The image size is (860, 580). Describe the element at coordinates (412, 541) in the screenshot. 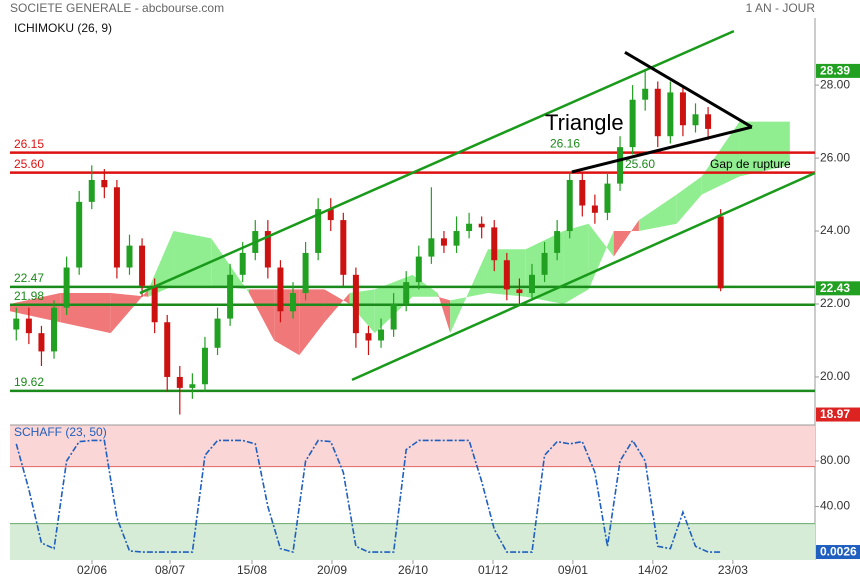

I see `oversold-zone` at that location.